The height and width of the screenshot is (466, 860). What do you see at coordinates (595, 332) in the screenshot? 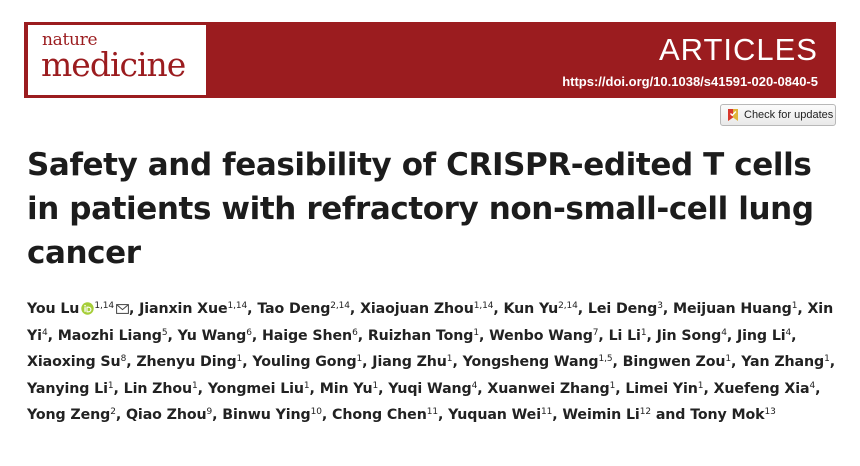
I see `author-affiliation: 7` at bounding box center [595, 332].